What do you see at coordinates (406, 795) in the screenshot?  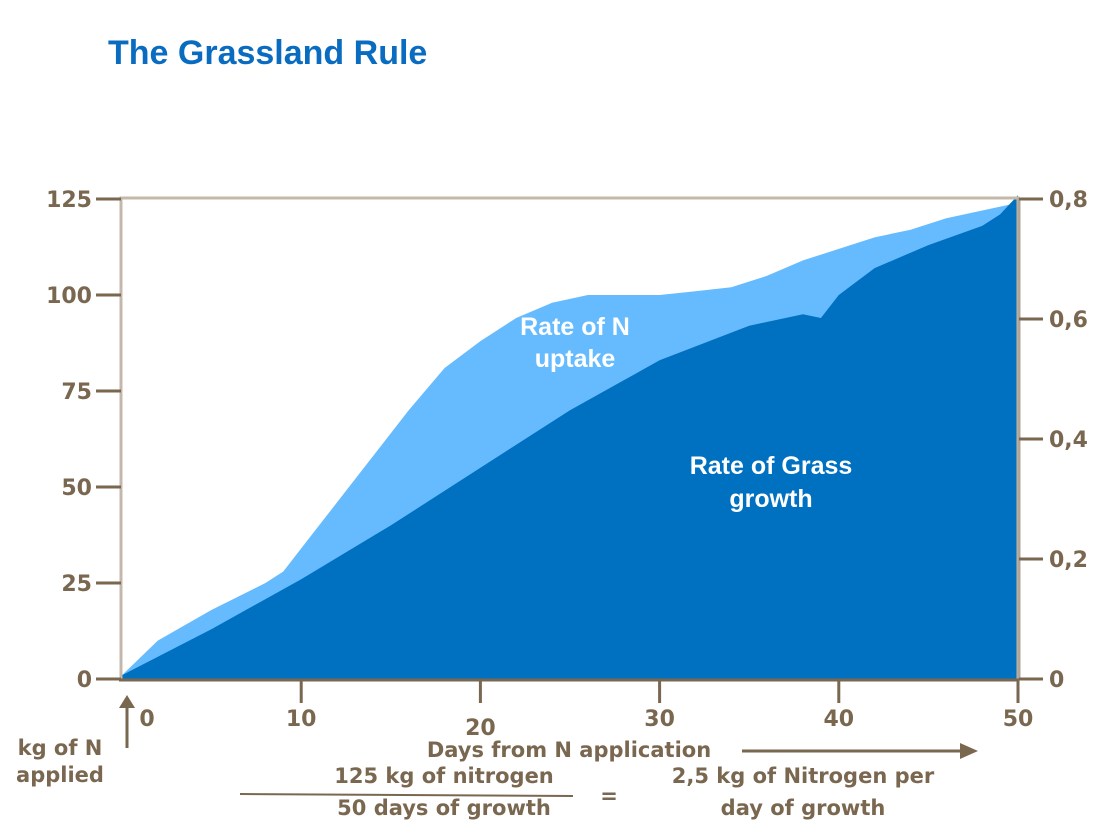 I see `fraction-bar` at bounding box center [406, 795].